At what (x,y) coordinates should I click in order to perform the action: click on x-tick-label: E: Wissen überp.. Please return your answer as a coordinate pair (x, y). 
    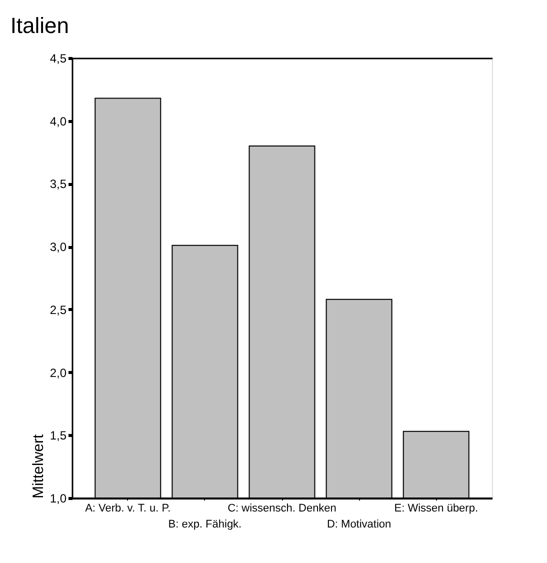
    Looking at the image, I should click on (436, 508).